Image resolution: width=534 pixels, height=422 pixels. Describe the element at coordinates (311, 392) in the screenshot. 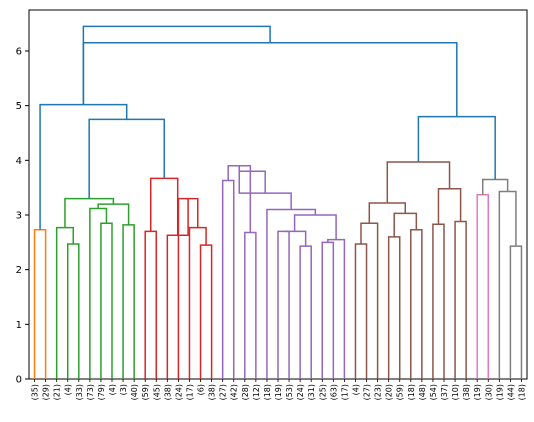

I see `leaf-label-25: (31)` at that location.